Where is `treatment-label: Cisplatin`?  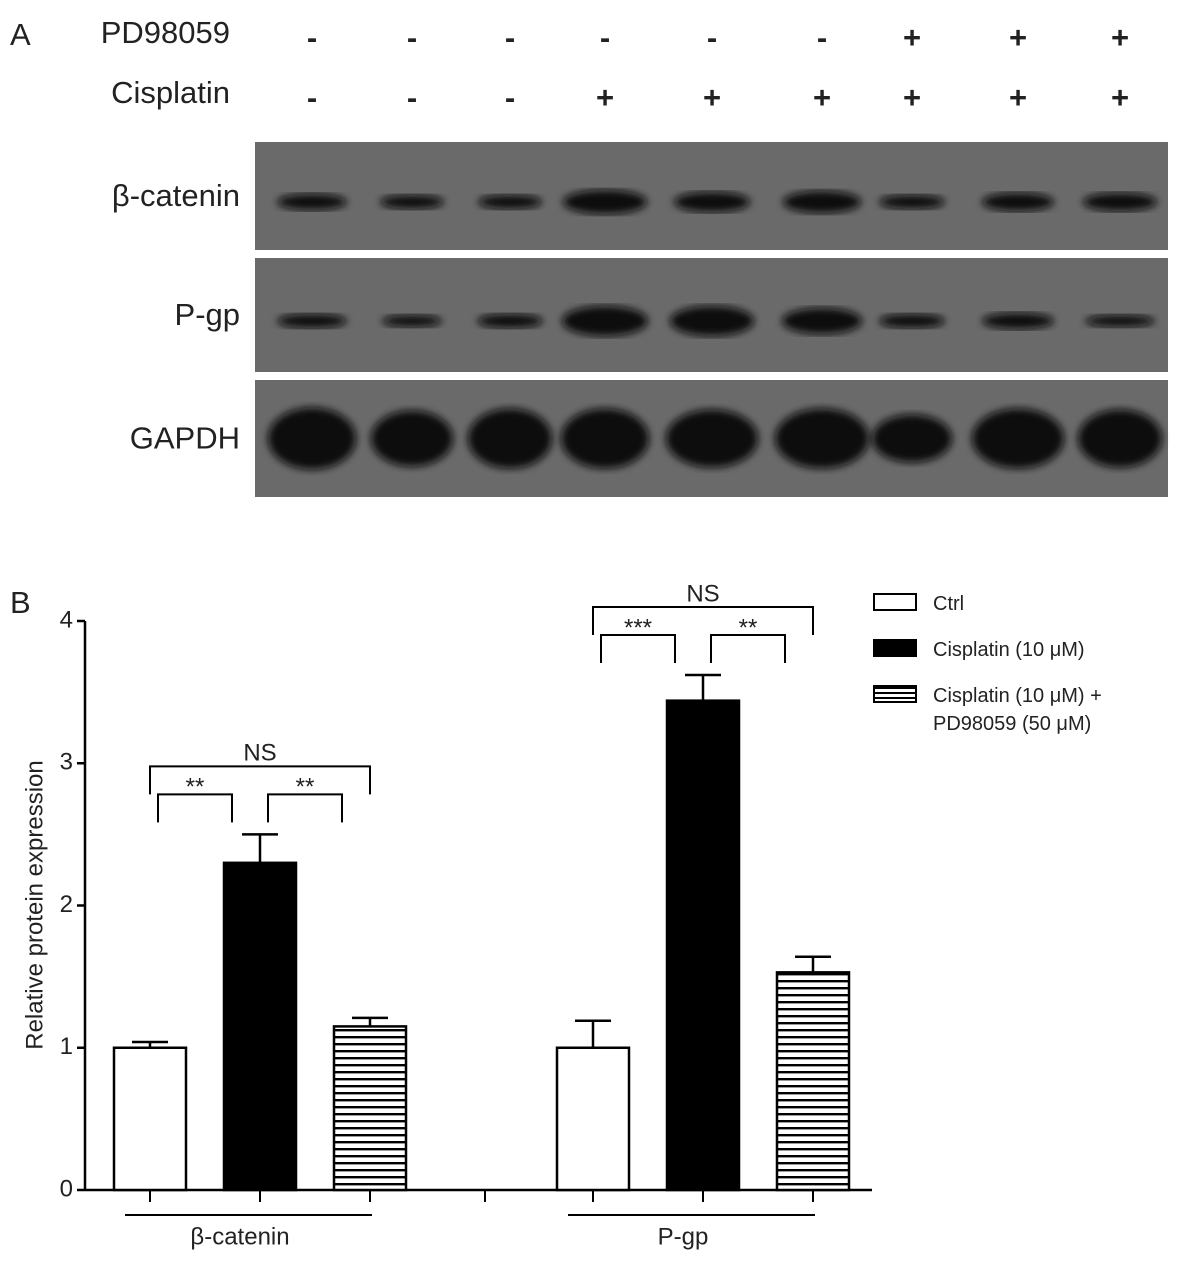 treatment-label: Cisplatin is located at coordinates (170, 92).